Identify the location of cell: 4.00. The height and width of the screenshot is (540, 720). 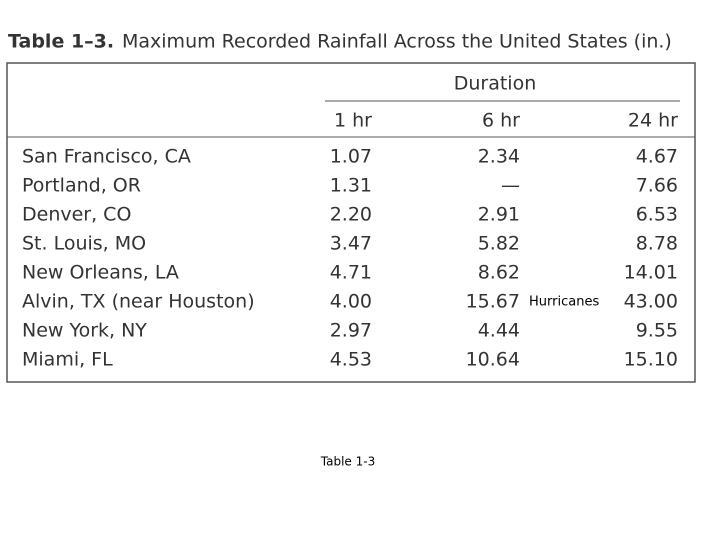
(351, 302).